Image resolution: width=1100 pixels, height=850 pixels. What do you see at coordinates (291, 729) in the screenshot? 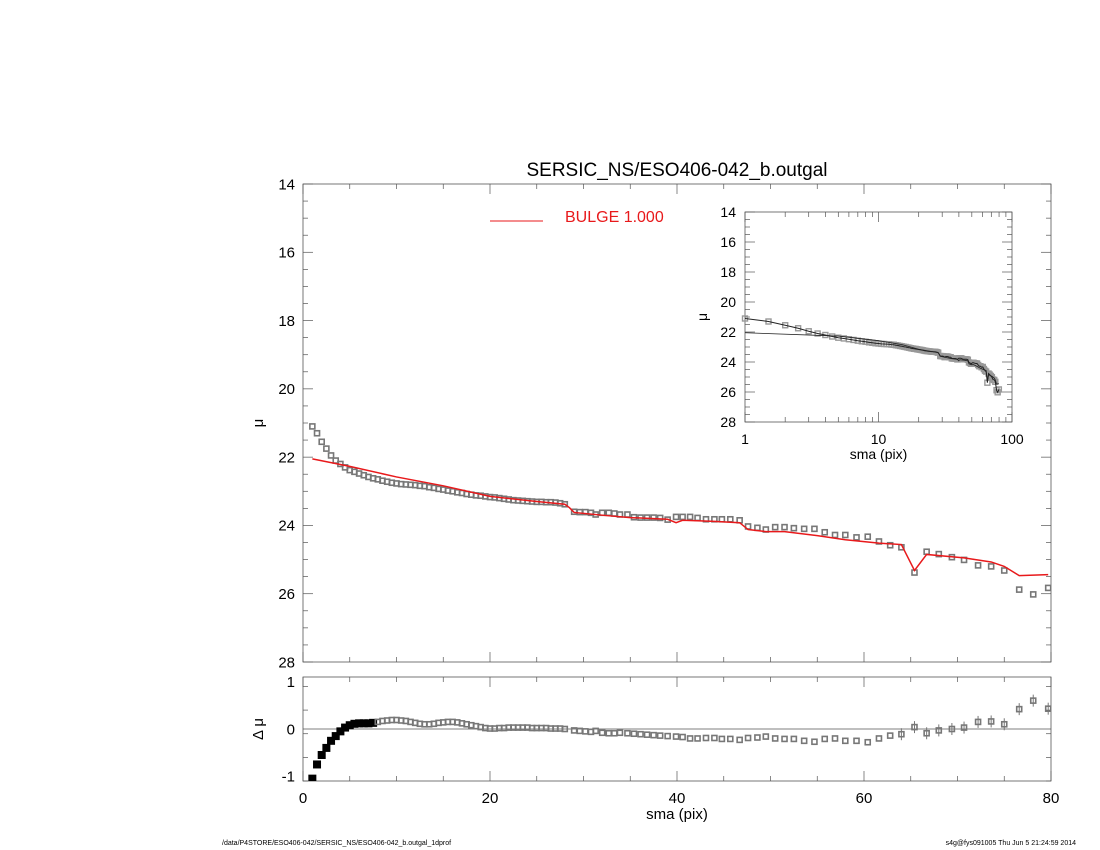
I see `y-tick-label: 0` at bounding box center [291, 729].